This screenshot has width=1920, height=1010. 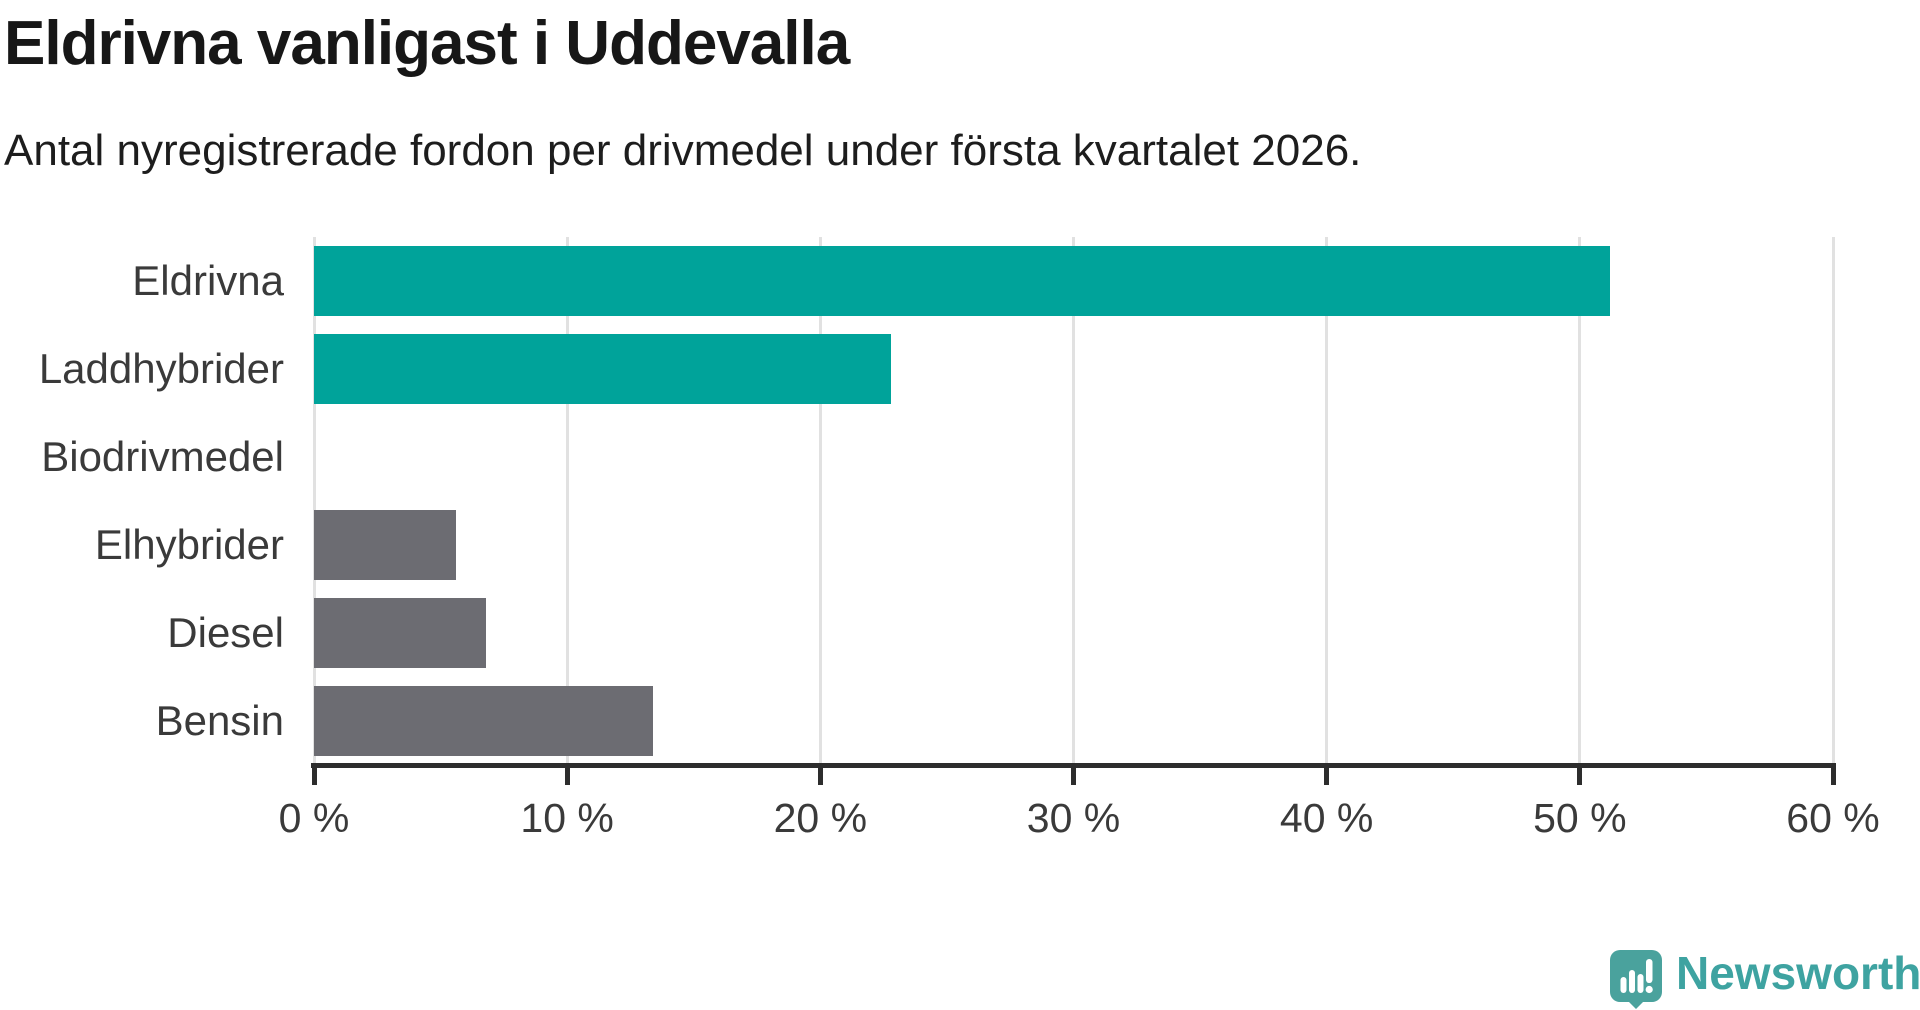 What do you see at coordinates (962, 281) in the screenshot?
I see `bar-eldrivna` at bounding box center [962, 281].